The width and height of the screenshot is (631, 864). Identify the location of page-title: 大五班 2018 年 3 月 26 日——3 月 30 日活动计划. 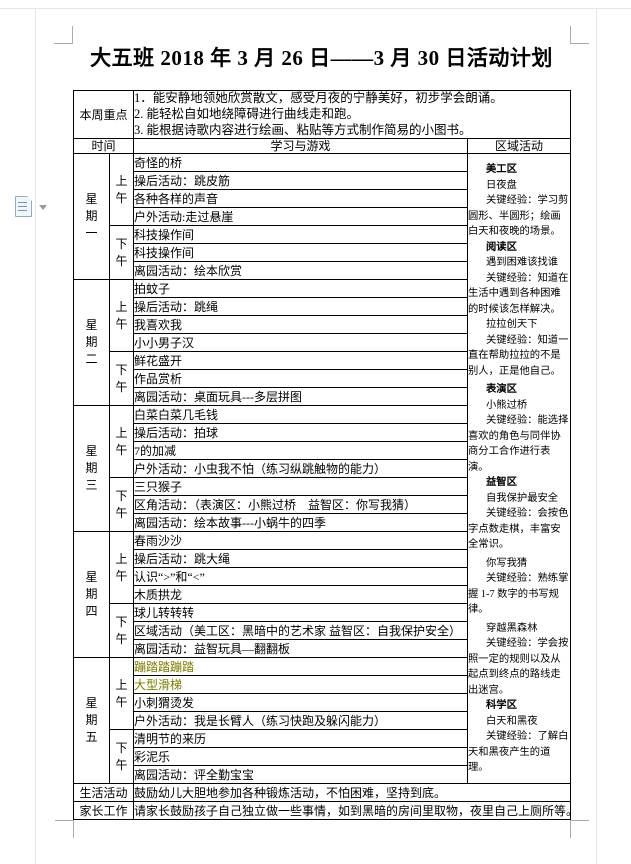
(321, 58).